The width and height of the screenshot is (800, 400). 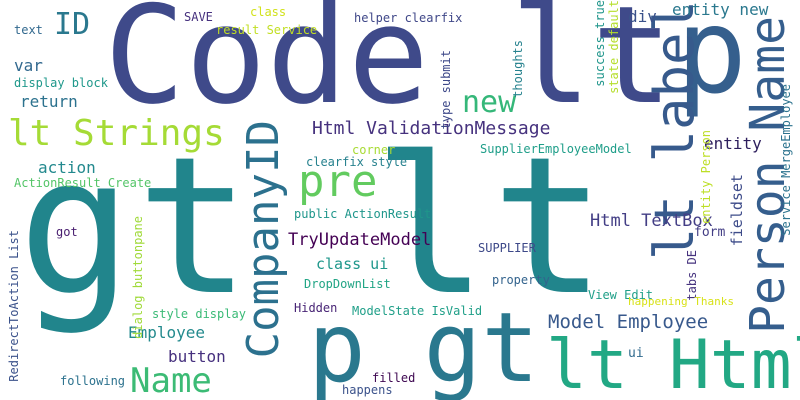 I want to click on cloud-word: ui, so click(x=636, y=353).